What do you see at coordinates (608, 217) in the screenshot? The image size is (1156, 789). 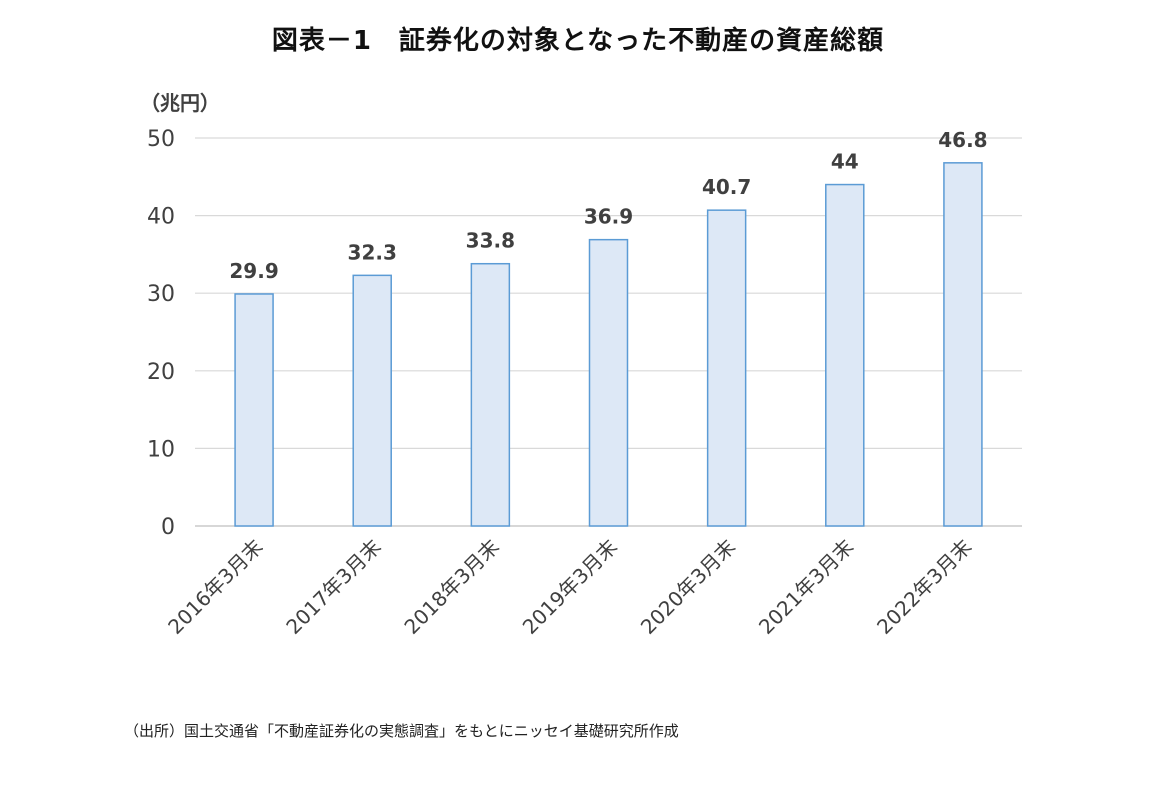 I see `data-label: 36.9` at bounding box center [608, 217].